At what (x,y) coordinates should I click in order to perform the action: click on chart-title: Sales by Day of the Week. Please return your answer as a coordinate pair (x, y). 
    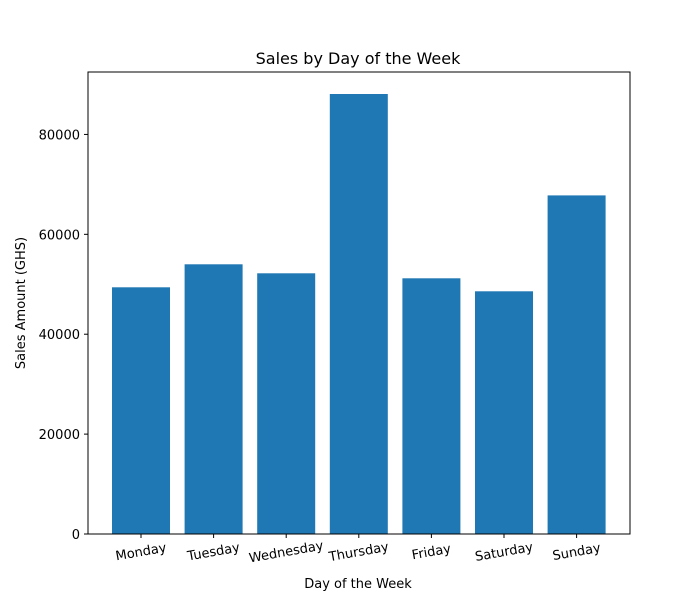
    Looking at the image, I should click on (358, 58).